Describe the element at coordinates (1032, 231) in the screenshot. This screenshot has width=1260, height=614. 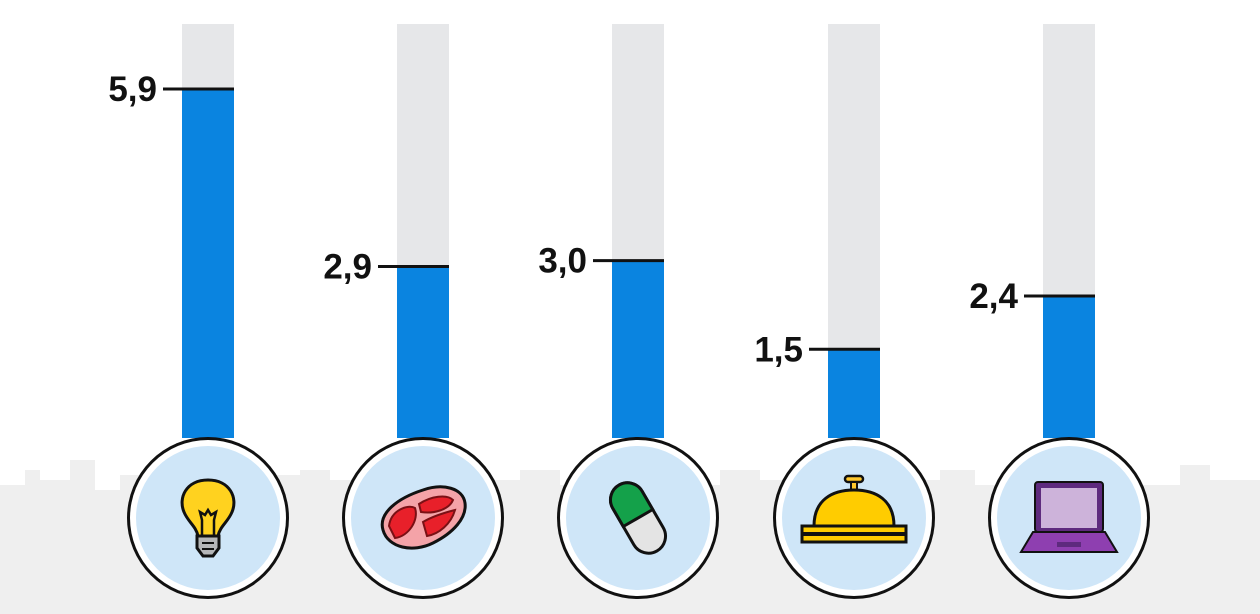
I see `bar-group-laptop: 2,4` at that location.